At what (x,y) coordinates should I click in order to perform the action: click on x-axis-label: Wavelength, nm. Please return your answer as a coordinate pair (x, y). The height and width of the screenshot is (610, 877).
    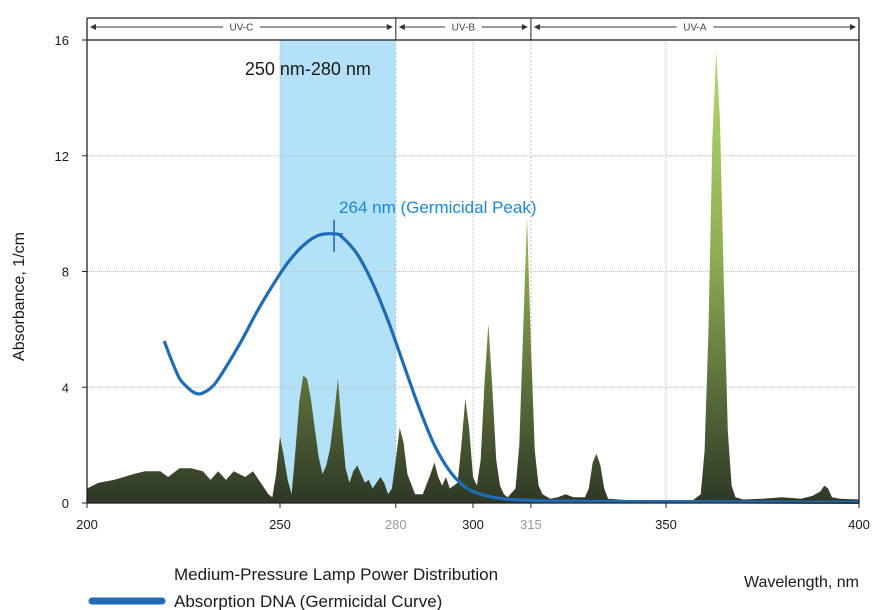
    Looking at the image, I should click on (801, 582).